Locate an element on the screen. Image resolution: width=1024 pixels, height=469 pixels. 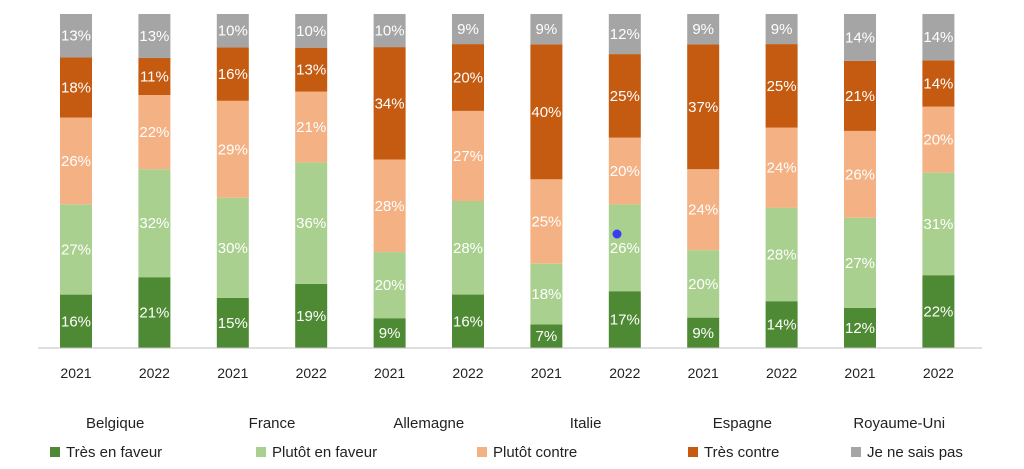
data-label: 13% is located at coordinates (311, 70).